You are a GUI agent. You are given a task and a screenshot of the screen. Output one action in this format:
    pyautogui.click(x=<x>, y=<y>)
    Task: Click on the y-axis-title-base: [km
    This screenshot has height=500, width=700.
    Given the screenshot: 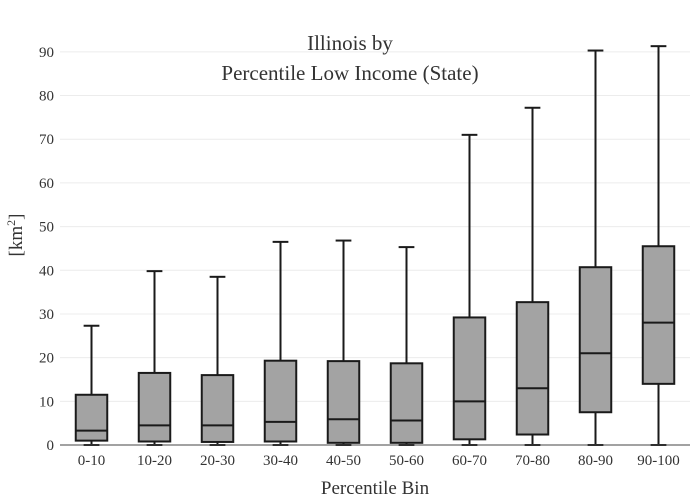 What is the action you would take?
    pyautogui.click(x=16, y=241)
    